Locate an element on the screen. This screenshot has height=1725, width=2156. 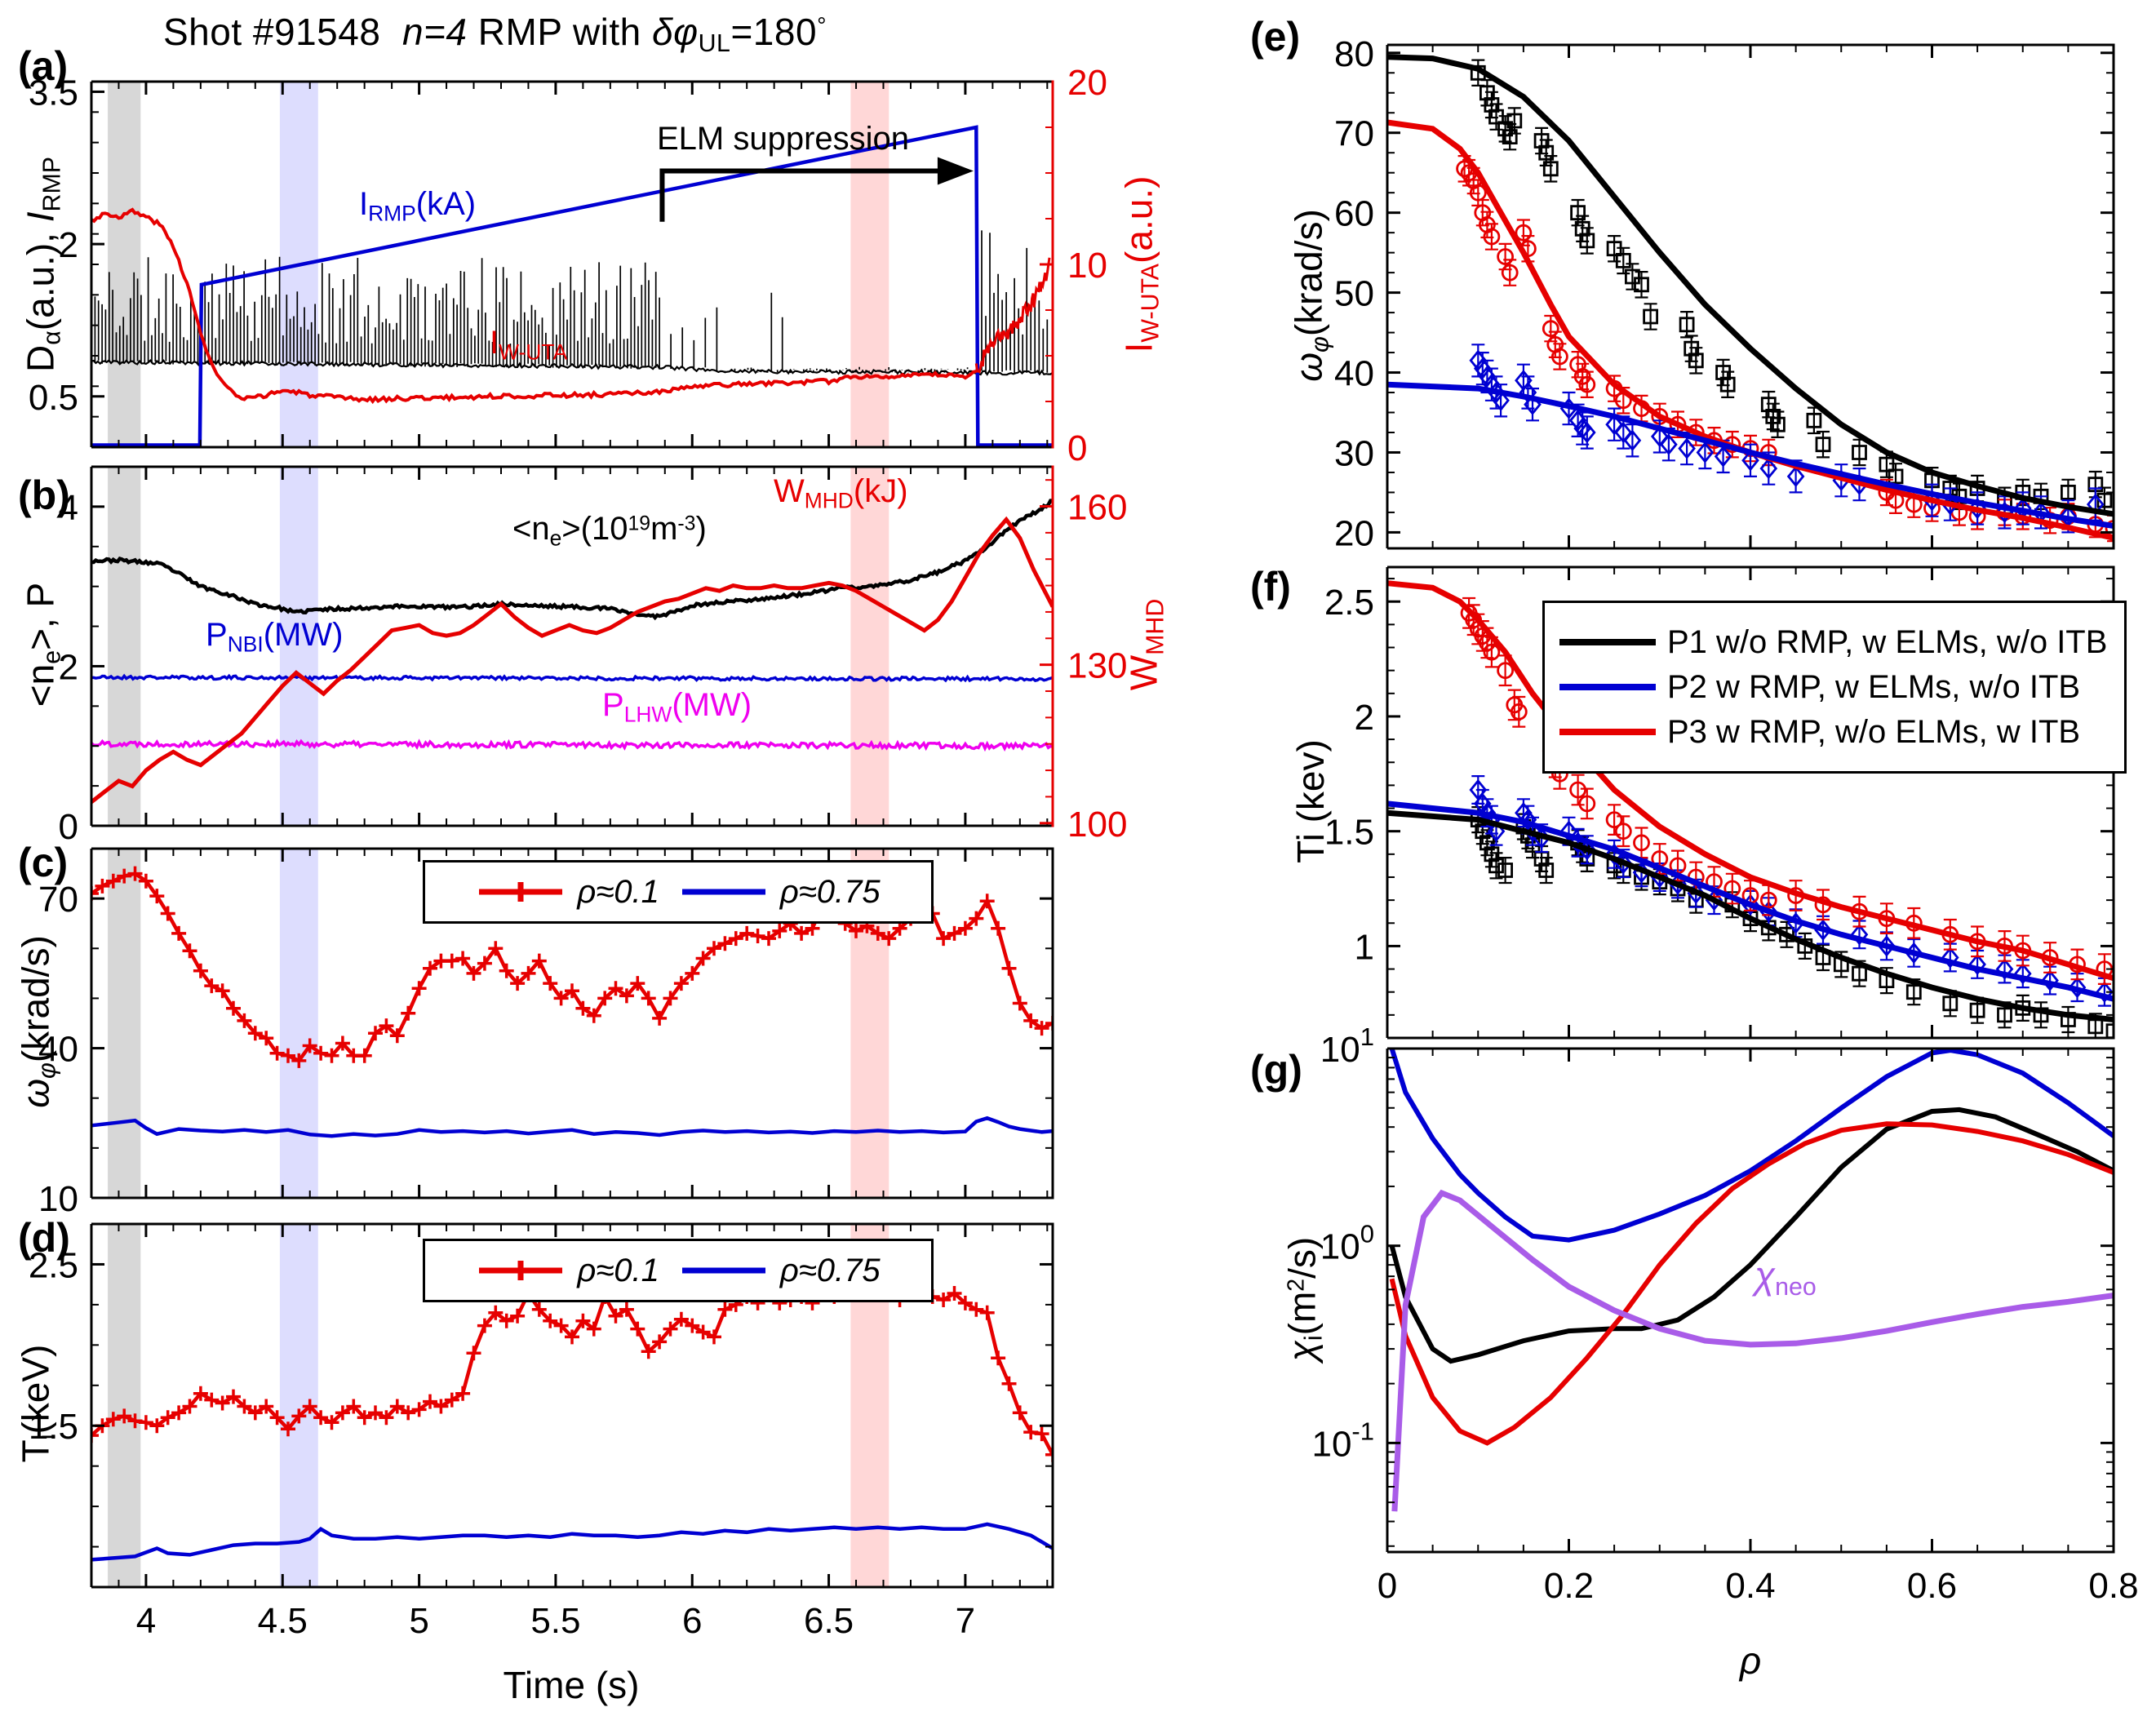
ann-pnbi-rest: (MW) is located at coordinates (303, 635).